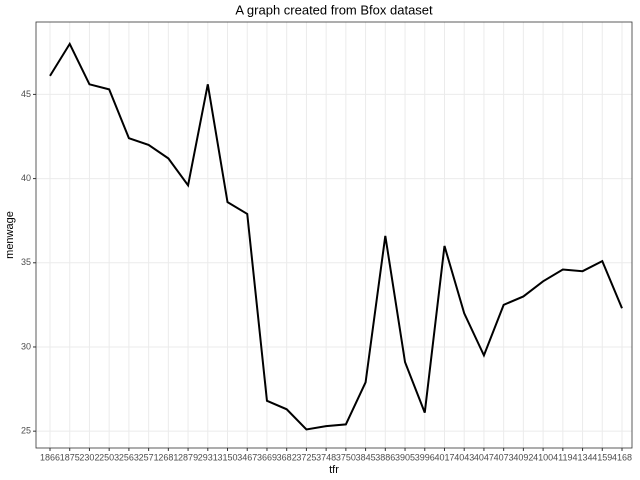 The width and height of the screenshot is (640, 480). Describe the element at coordinates (50, 457) in the screenshot. I see `x-tick-label: 1866` at that location.